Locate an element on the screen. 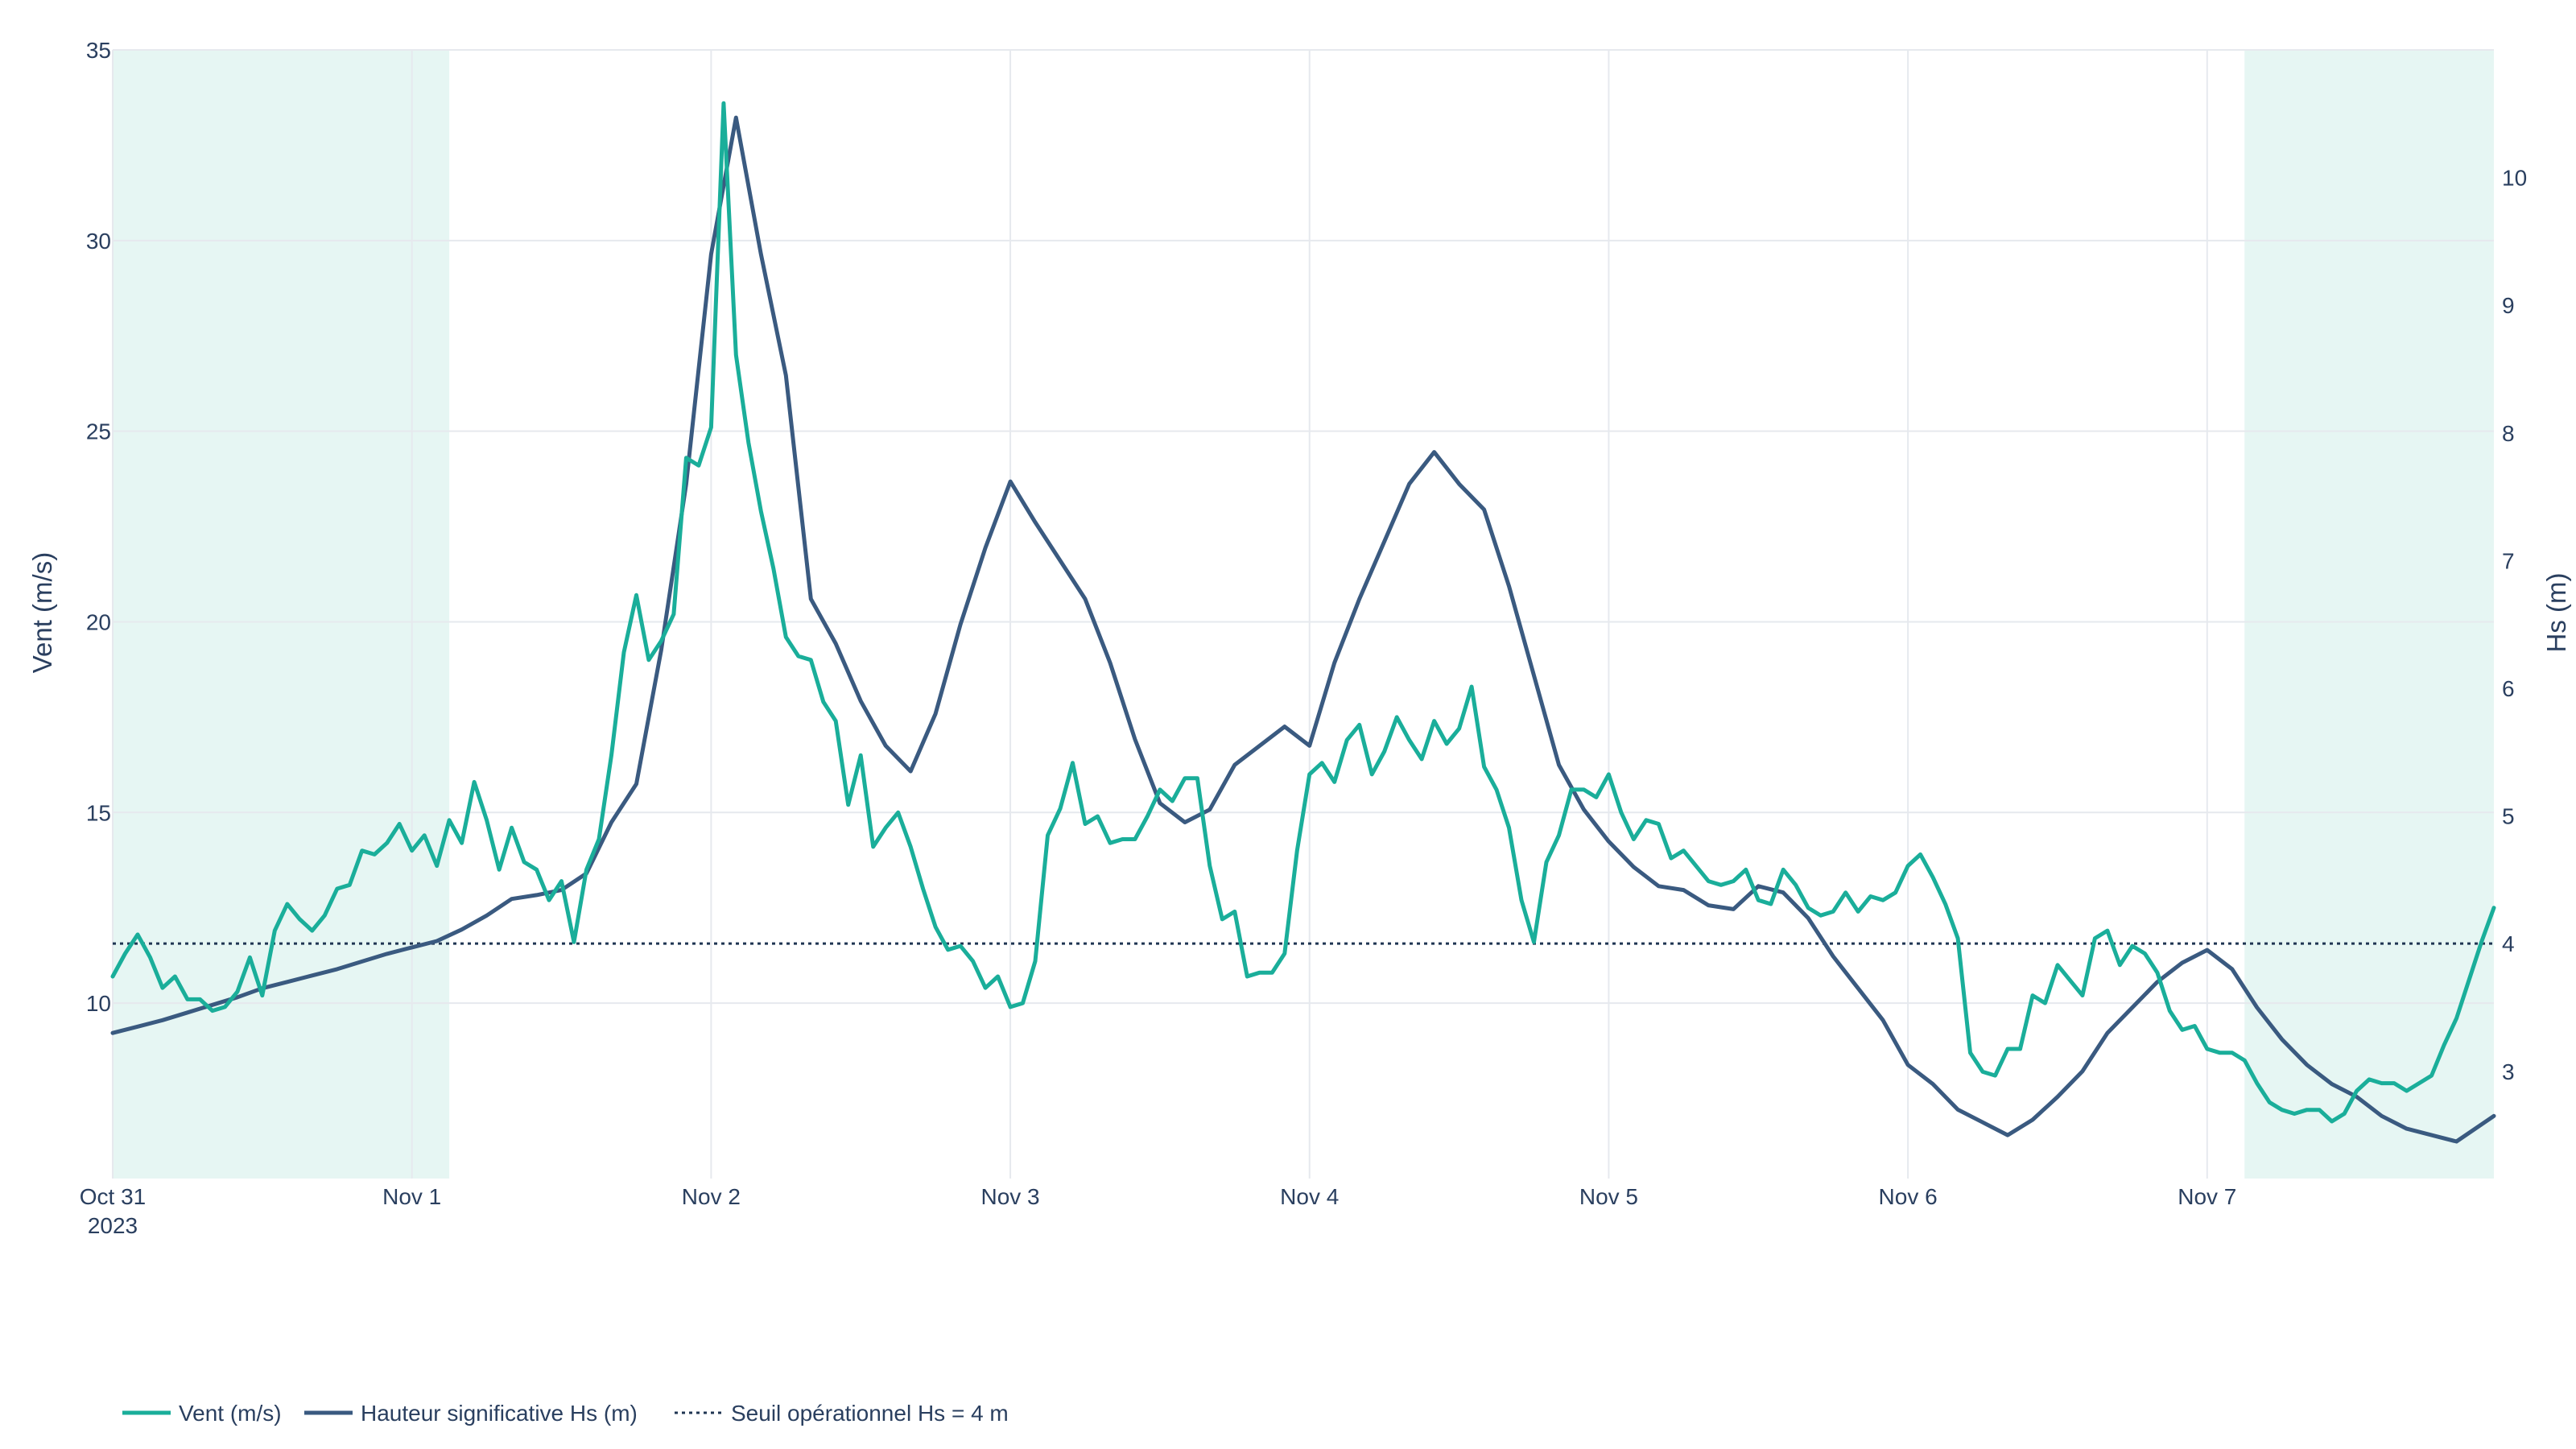  y-axis-right-title: Hs (m) is located at coordinates (2556, 613).